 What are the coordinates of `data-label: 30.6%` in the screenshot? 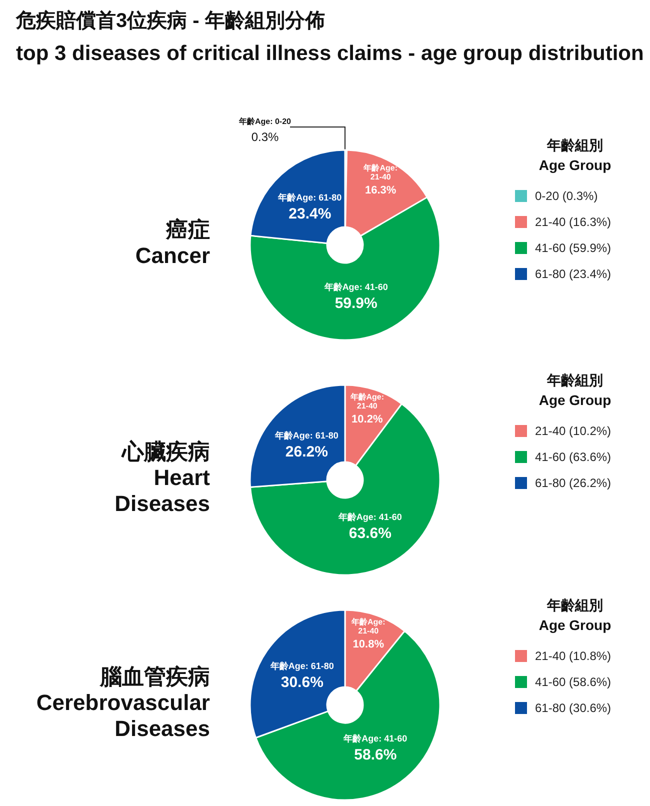 It's located at (302, 683).